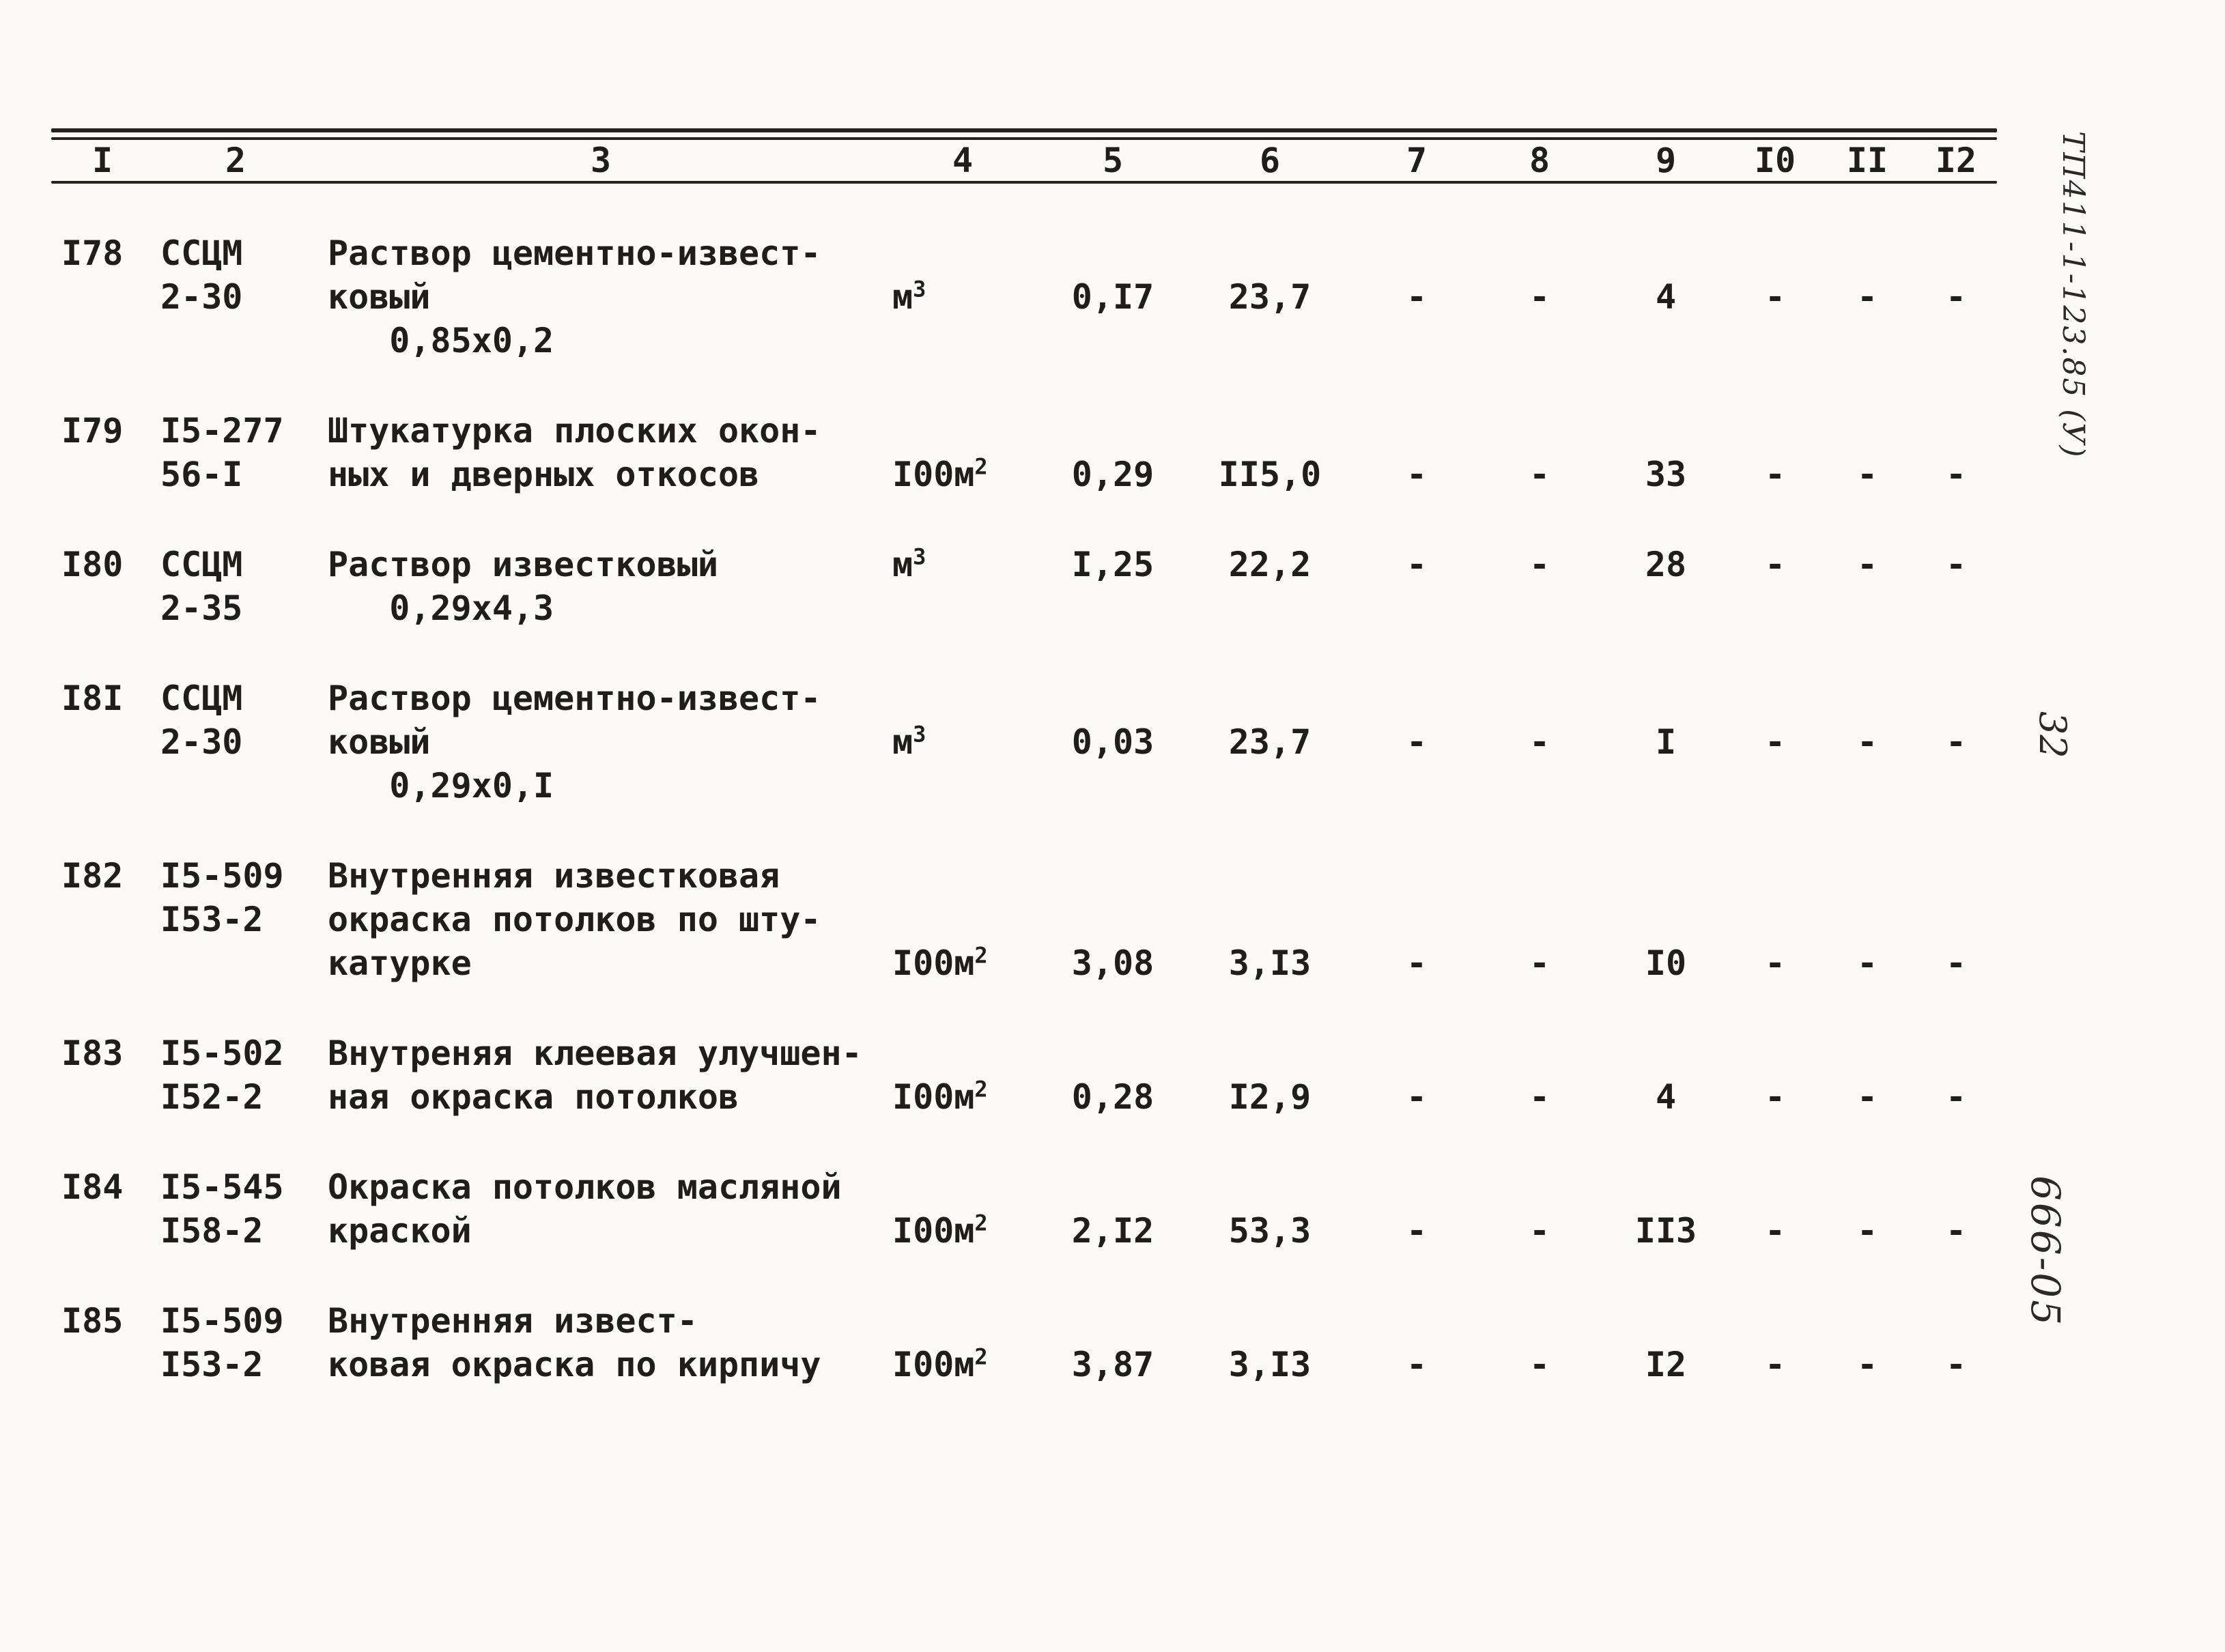  Describe the element at coordinates (92, 253) in the screenshot. I see `row-number: I78` at that location.